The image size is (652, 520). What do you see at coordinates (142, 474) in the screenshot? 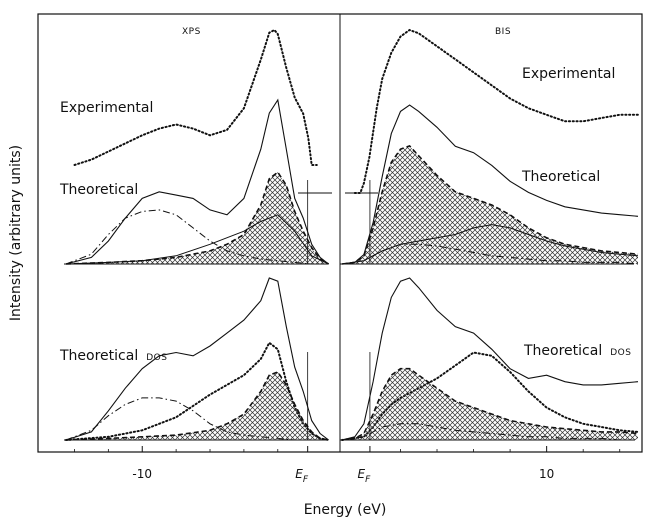
I see `xps-x-tick-label-0: -10` at bounding box center [142, 474].